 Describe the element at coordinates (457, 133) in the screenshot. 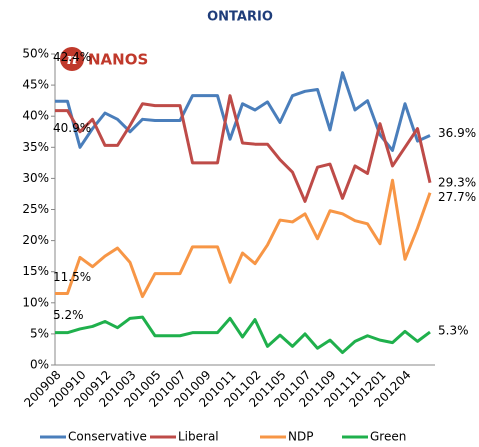

I see `value-label: 36.9%` at that location.